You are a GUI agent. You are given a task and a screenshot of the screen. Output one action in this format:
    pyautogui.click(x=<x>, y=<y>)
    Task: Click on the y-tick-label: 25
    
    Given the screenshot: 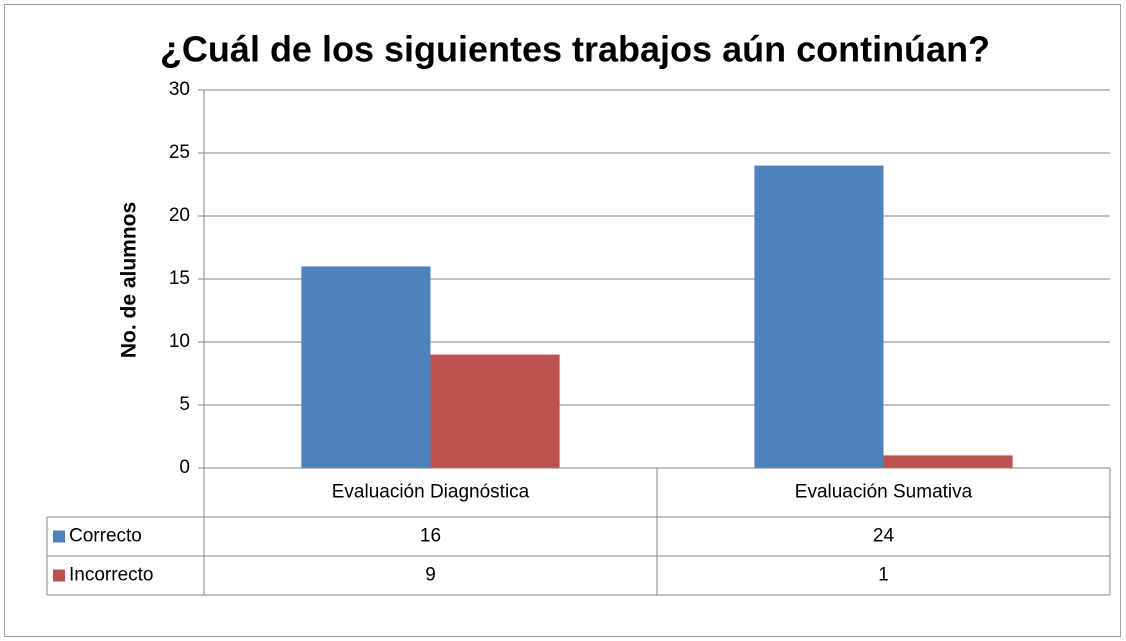 What is the action you would take?
    pyautogui.click(x=179, y=152)
    